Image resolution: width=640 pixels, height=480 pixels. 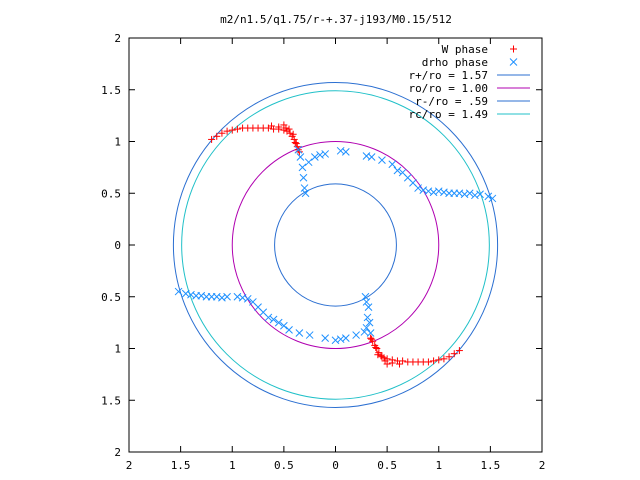 I want to click on circle-series, so click(x=335, y=245).